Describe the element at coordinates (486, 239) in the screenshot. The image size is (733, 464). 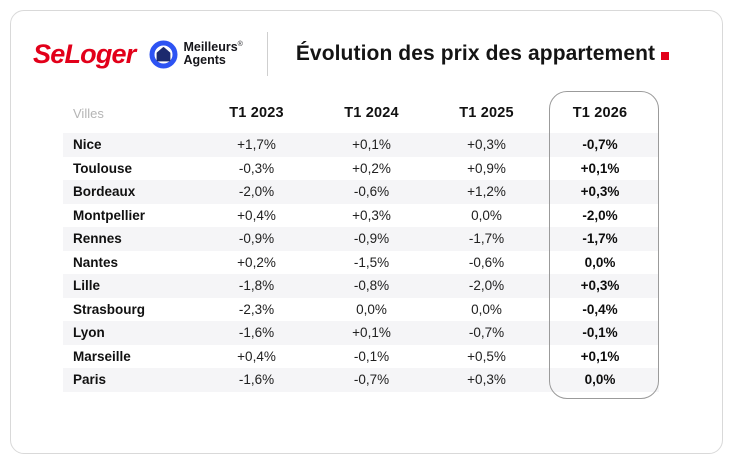
I see `value-cell: -1,7%` at that location.